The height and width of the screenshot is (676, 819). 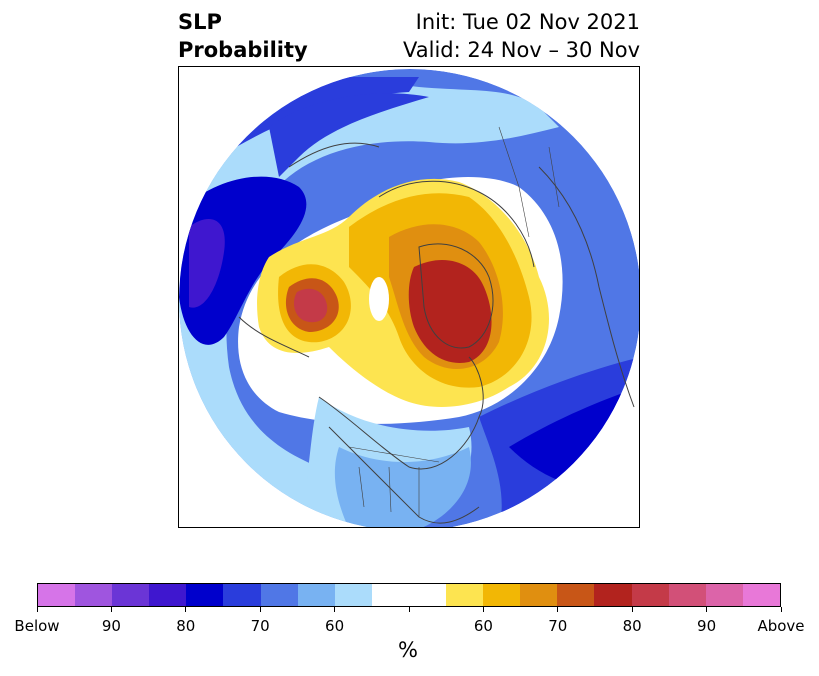 I want to click on init-date: Init: Tue 02 Nov 2021, so click(x=527, y=22).